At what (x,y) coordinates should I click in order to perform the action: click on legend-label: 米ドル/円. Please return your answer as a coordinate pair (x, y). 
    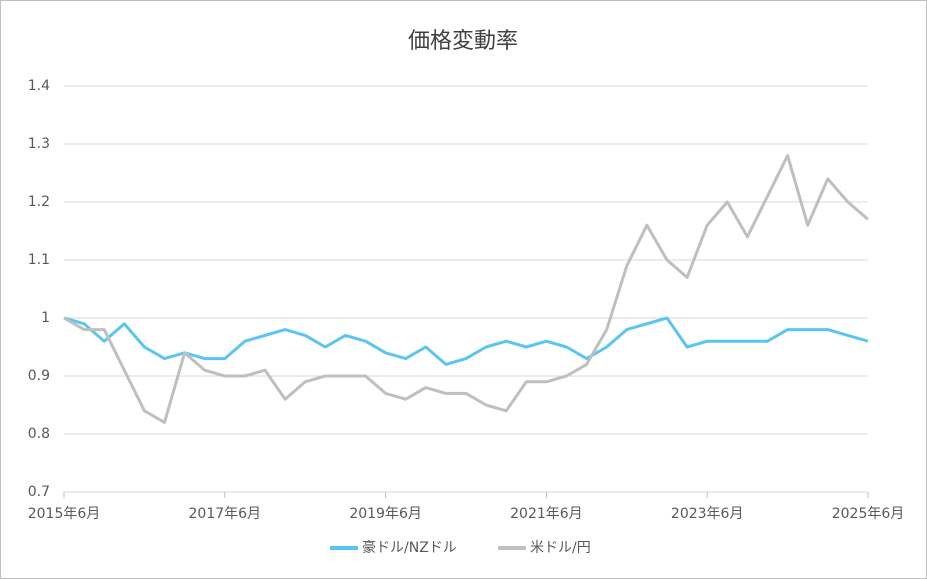
    Looking at the image, I should click on (560, 548).